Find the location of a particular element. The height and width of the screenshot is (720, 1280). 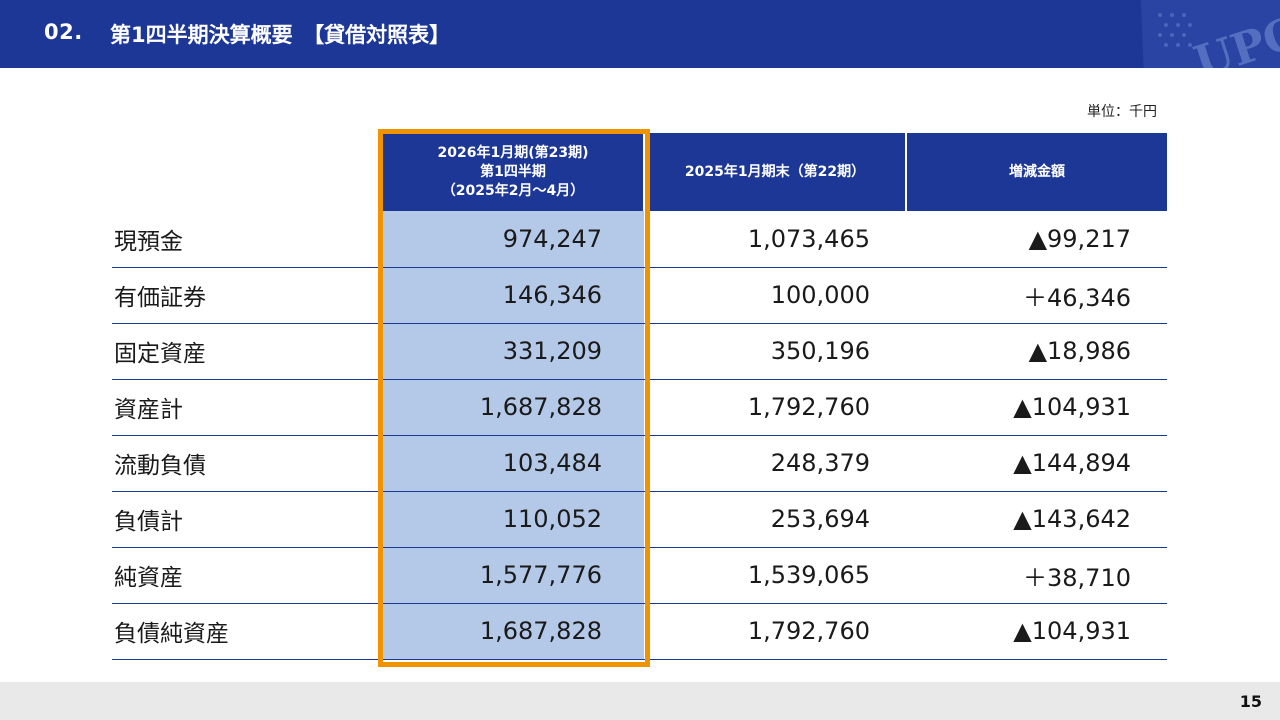

unit-label: 単位：千円 is located at coordinates (1122, 112).